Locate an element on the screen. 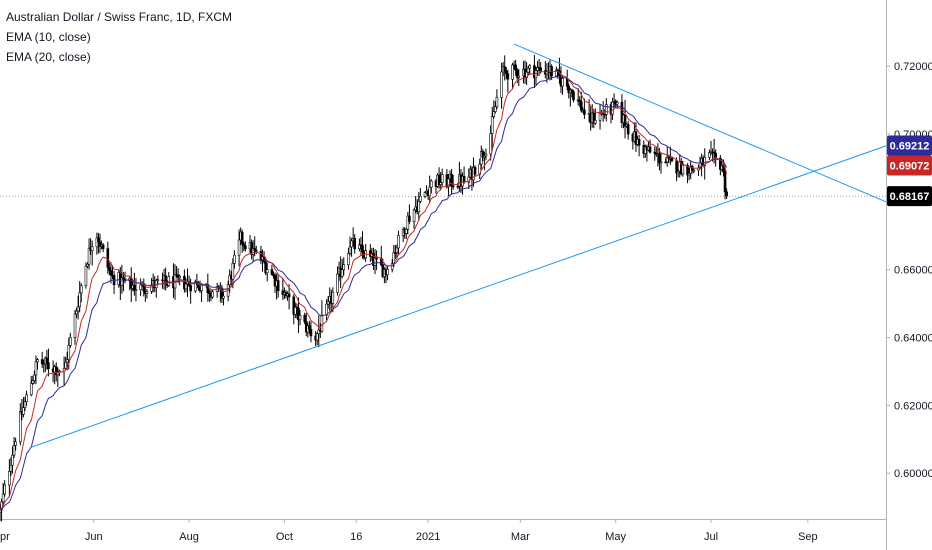  ema-20-label-text: 0.69212 is located at coordinates (910, 146).